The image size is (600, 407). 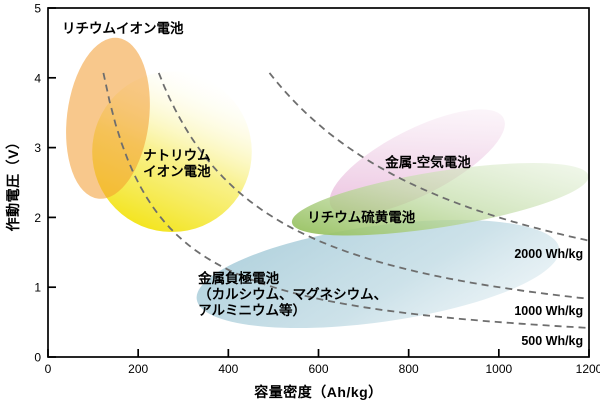 I want to click on y-tick-label-3: 3, so click(x=37, y=148).